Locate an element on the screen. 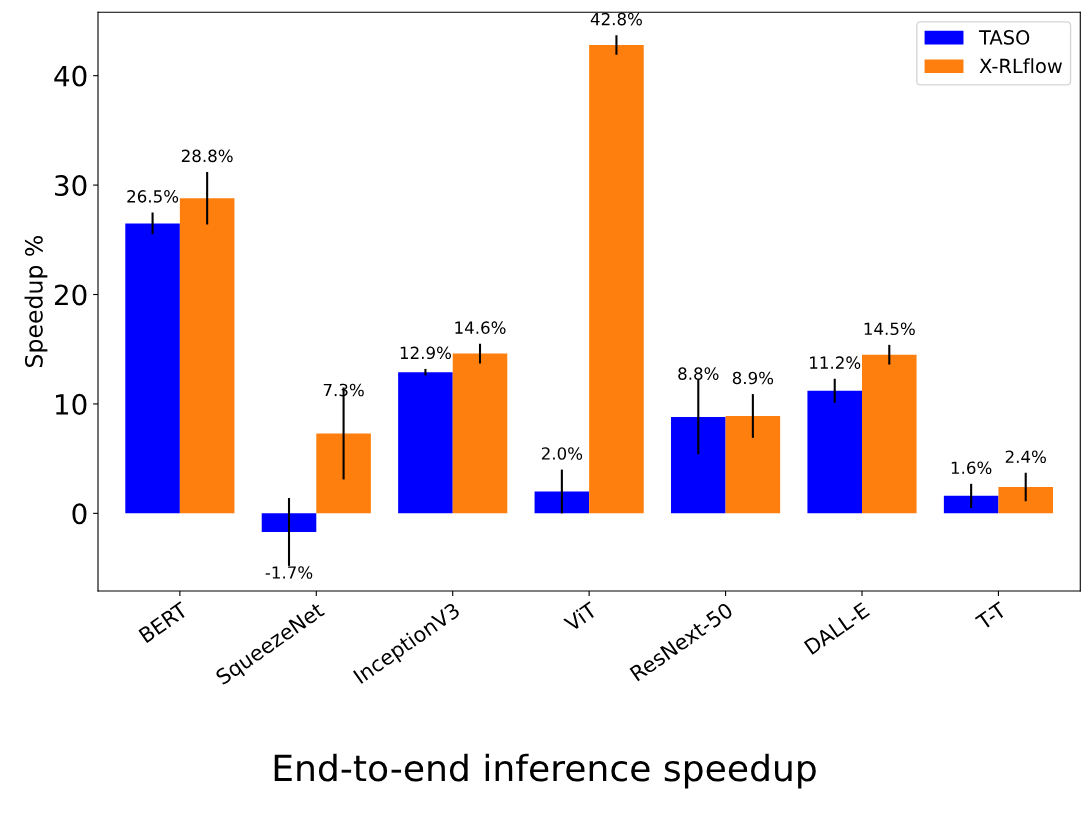 This screenshot has height=813, width=1089. data-label: 2.0% is located at coordinates (562, 453).